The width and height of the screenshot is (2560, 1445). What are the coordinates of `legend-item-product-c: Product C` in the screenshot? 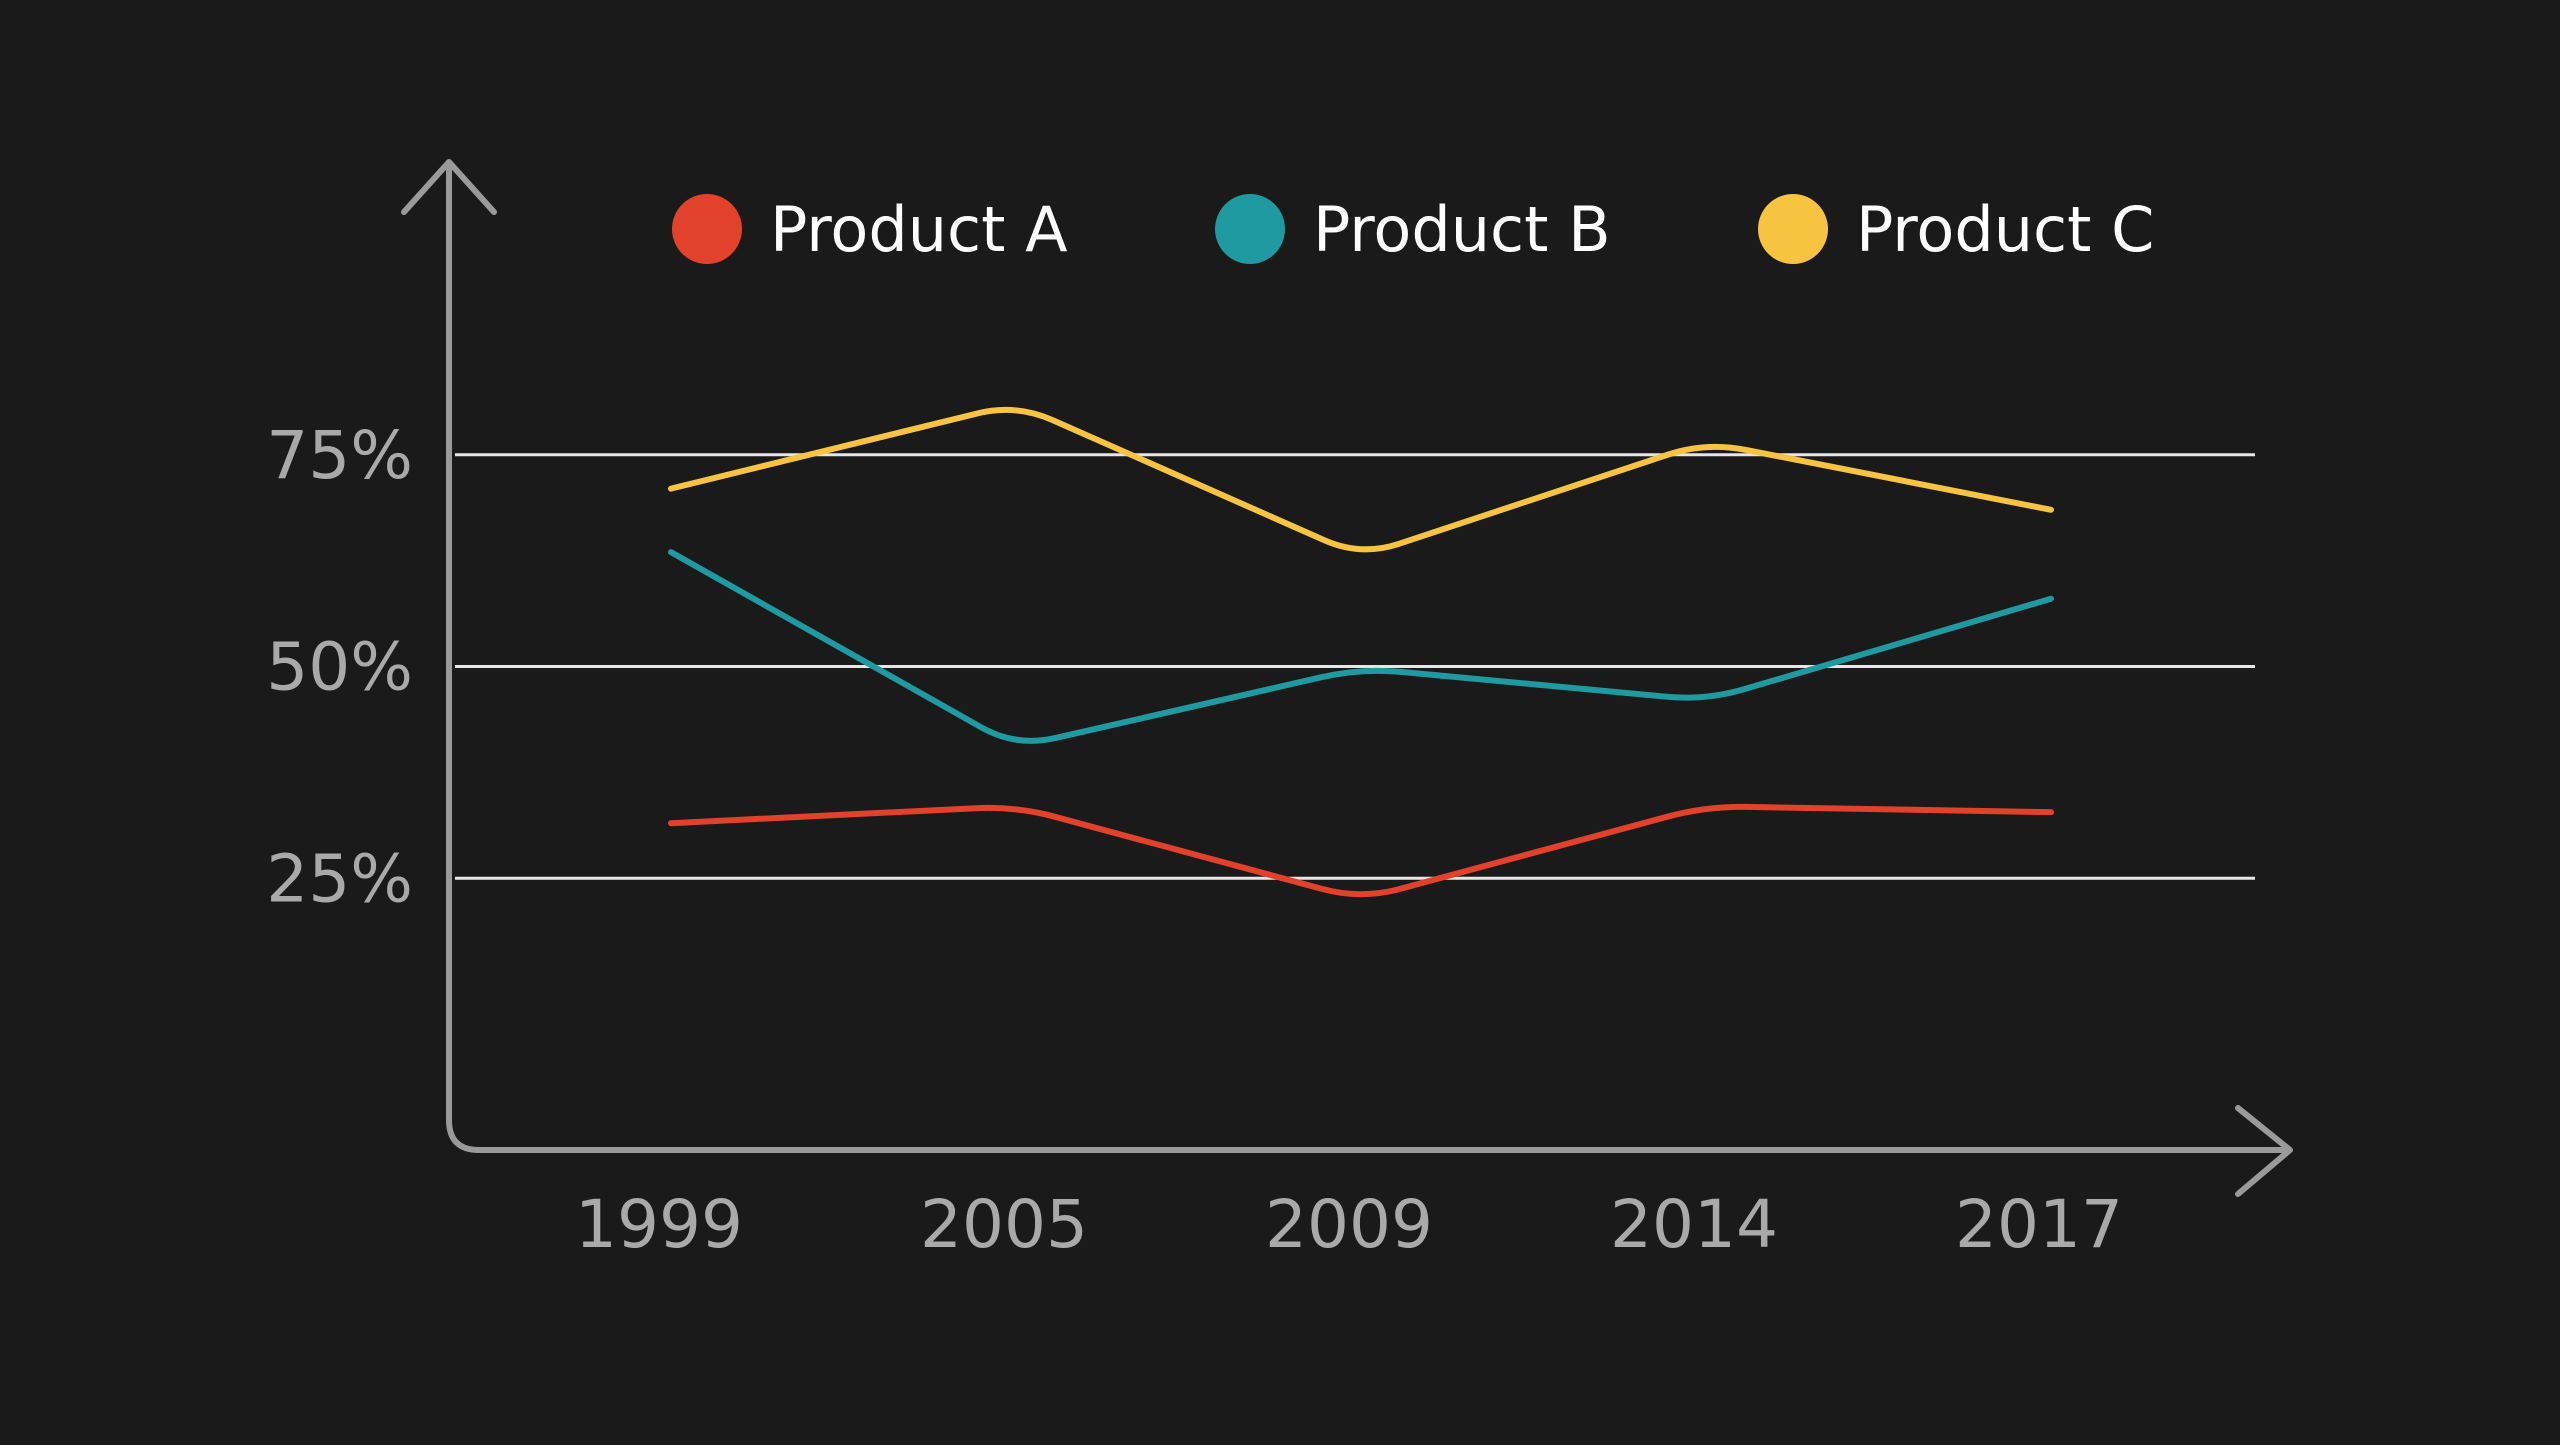 It's located at (1956, 229).